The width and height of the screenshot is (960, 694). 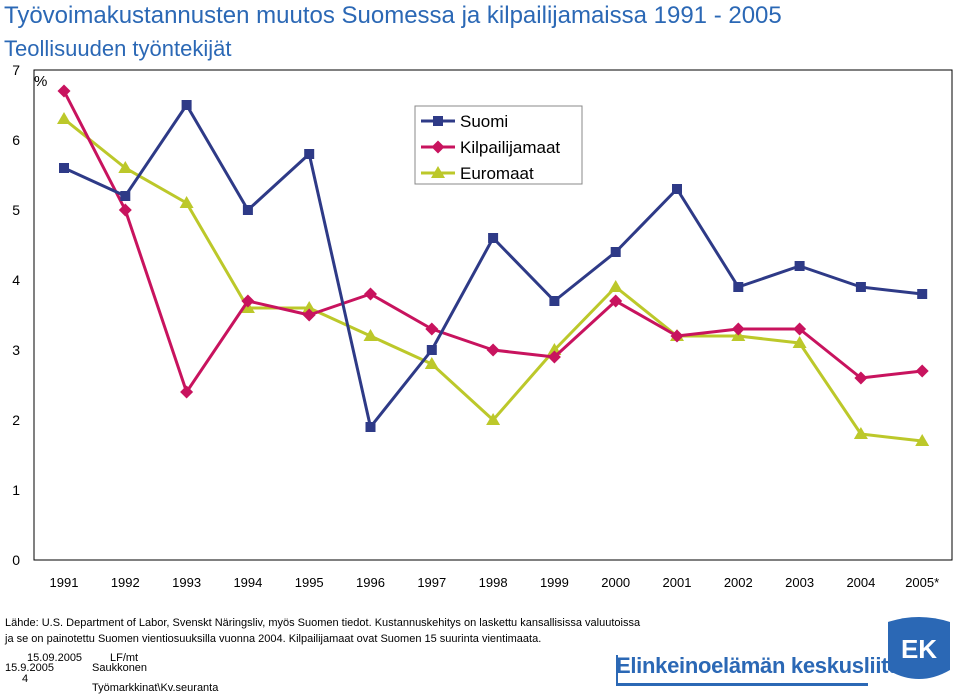 What do you see at coordinates (309, 582) in the screenshot?
I see `x-tick-label: 1995` at bounding box center [309, 582].